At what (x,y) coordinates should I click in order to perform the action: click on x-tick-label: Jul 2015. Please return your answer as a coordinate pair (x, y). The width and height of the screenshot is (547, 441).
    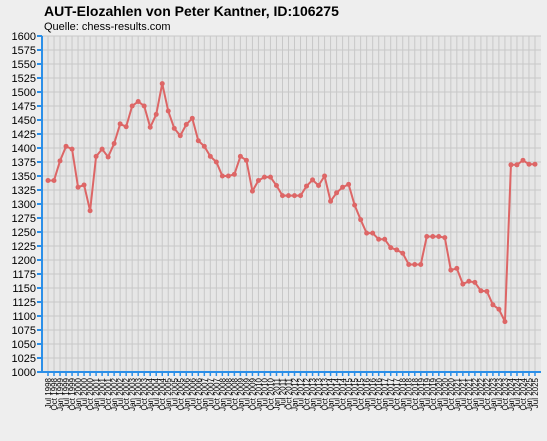
    Looking at the image, I should click on (355, 392).